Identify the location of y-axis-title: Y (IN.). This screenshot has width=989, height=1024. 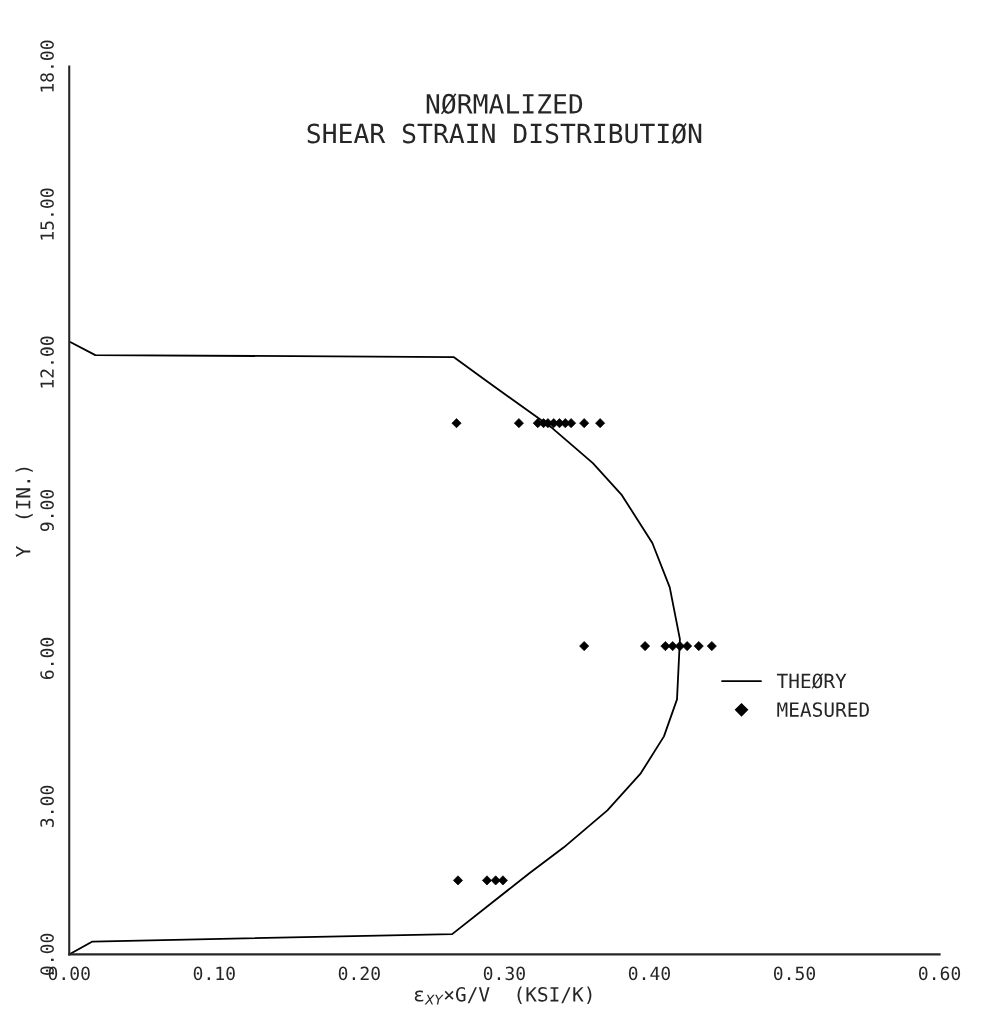
(24, 512).